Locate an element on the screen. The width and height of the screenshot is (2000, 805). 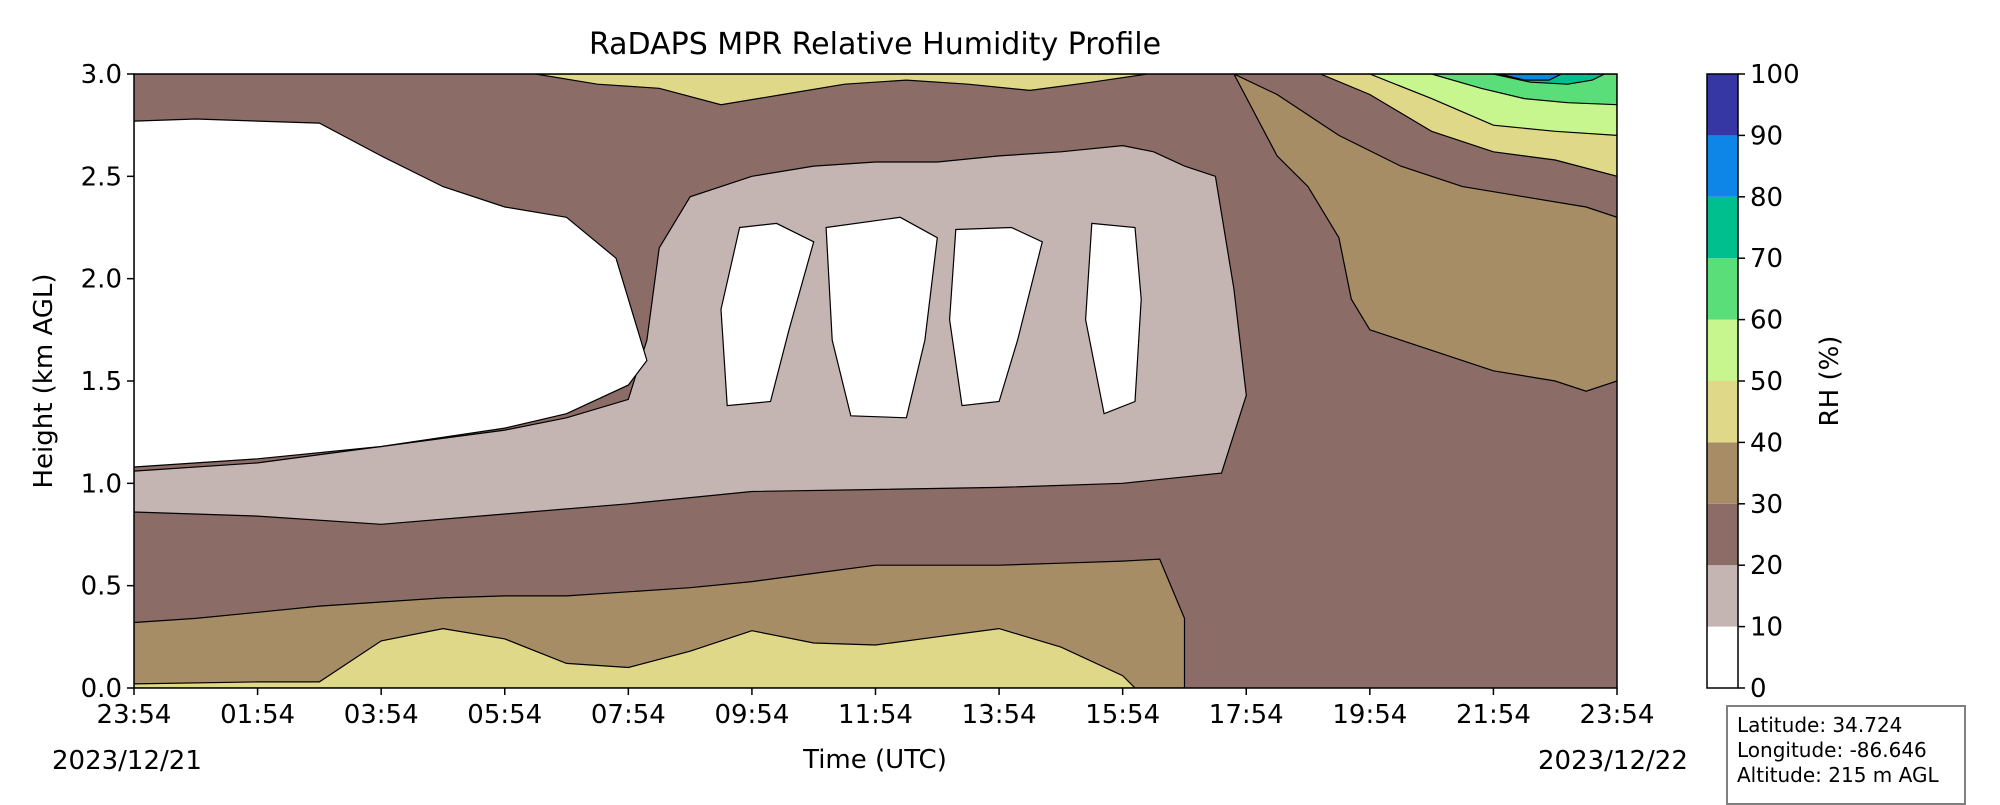
x-tick-label: 11:54 is located at coordinates (875, 715).